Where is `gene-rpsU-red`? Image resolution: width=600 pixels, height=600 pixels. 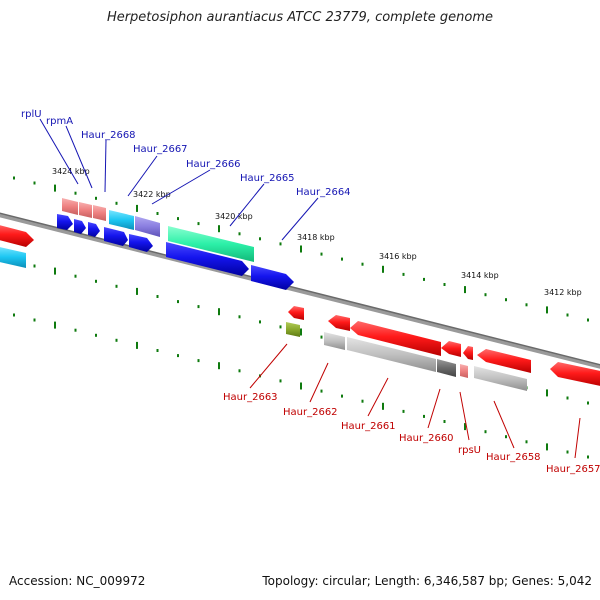
gene-rpsU-red is located at coordinates (468, 353).